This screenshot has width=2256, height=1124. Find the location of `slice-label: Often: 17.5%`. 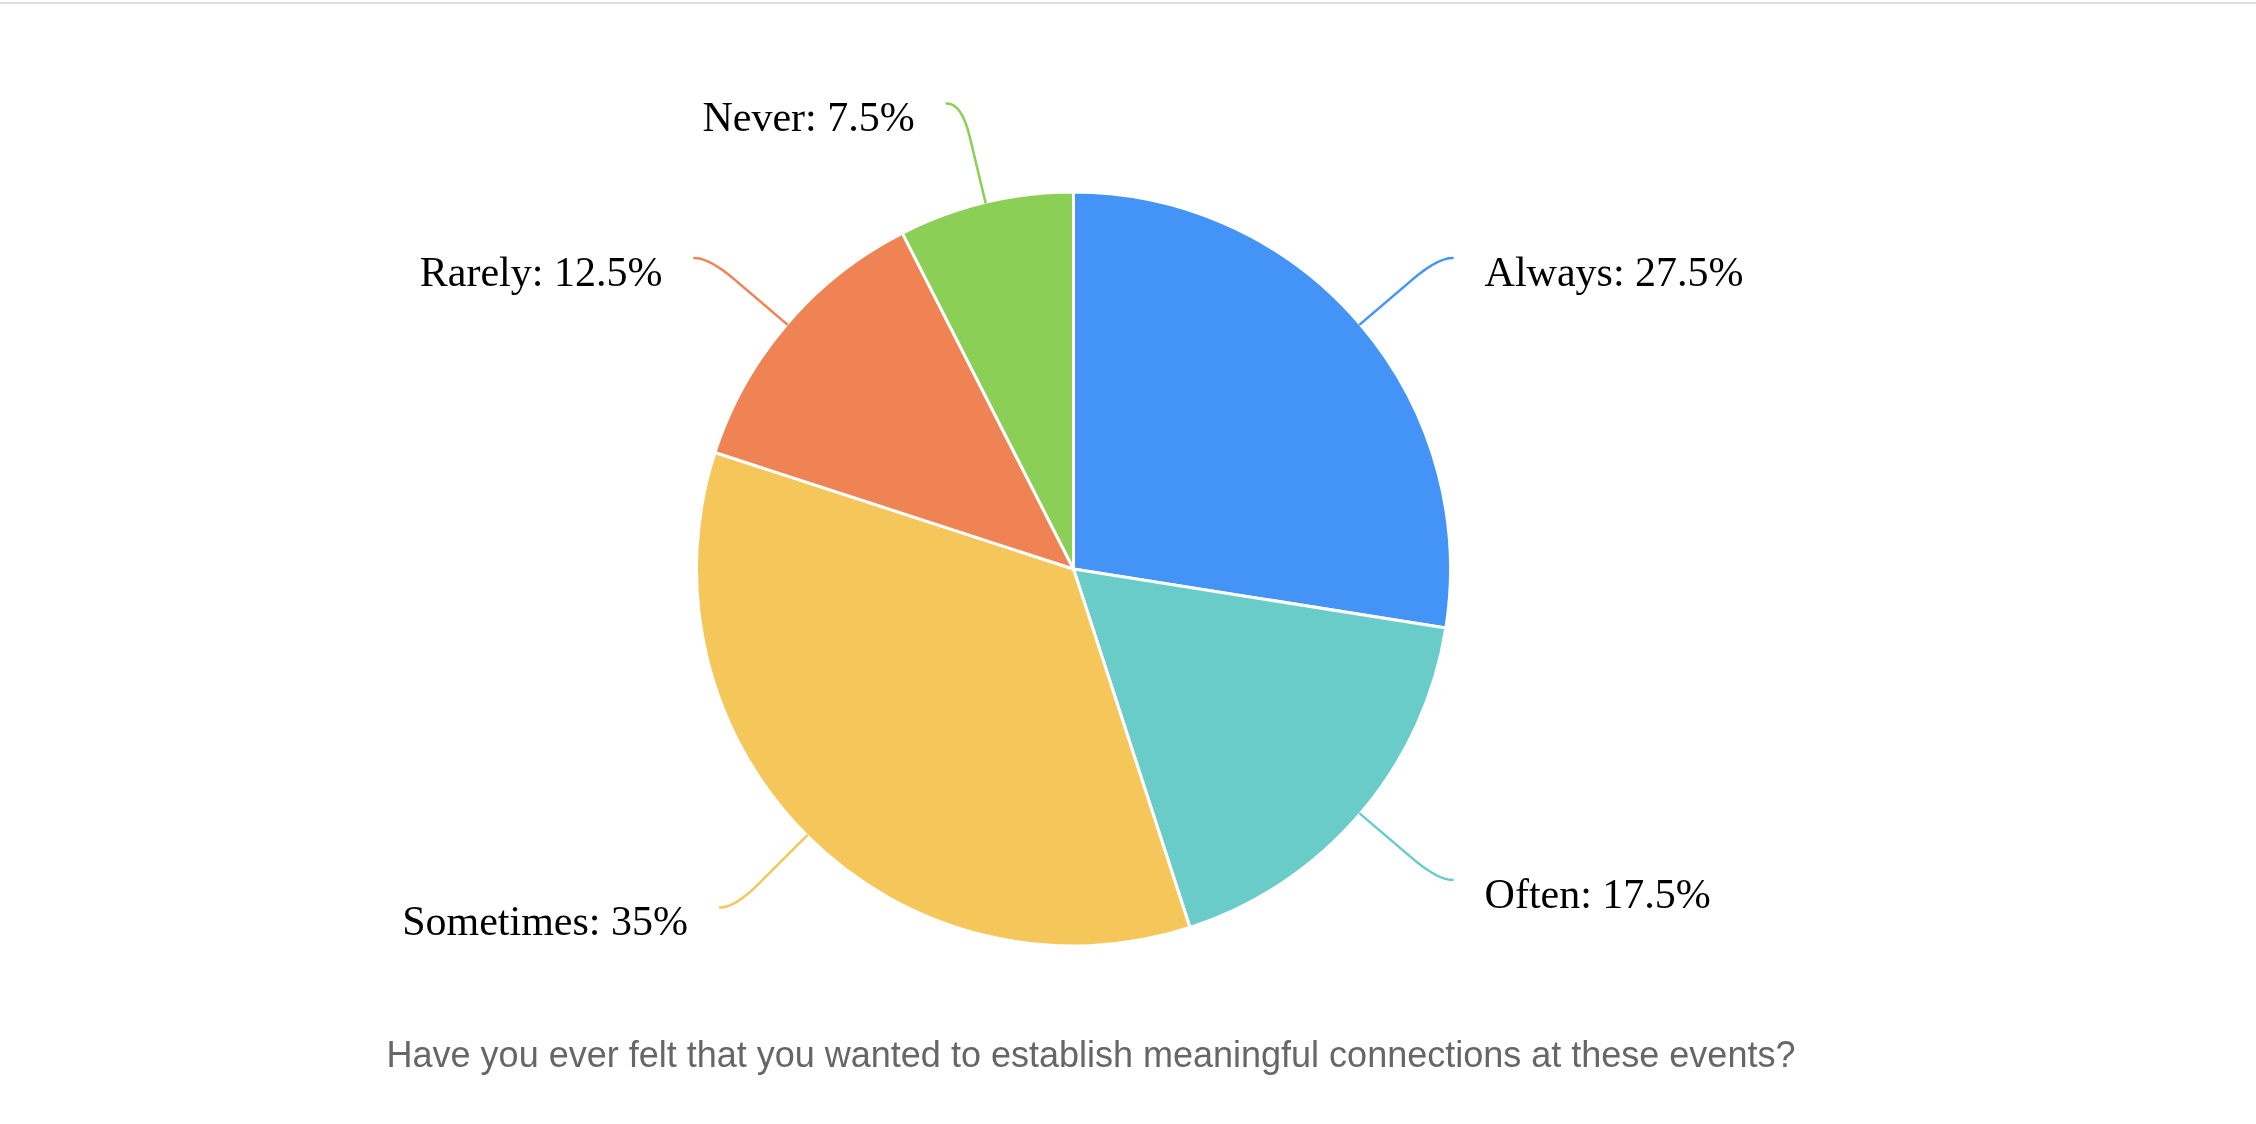

slice-label: Often: 17.5% is located at coordinates (1597, 893).